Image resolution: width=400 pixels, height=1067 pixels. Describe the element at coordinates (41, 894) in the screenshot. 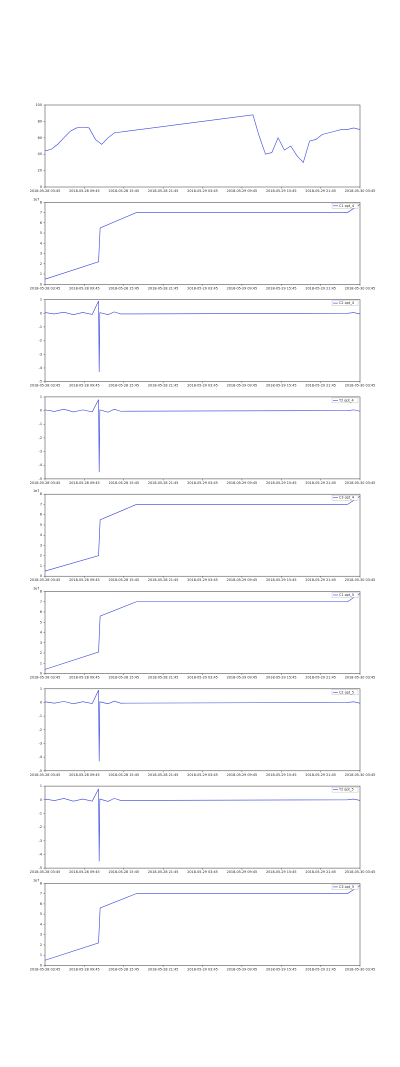

I see `y-tick-label: 7` at that location.